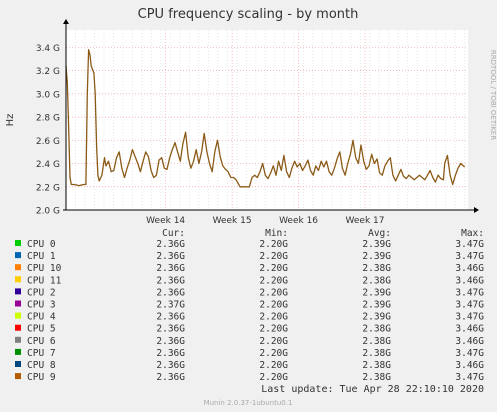 The width and height of the screenshot is (497, 412). Describe the element at coordinates (44, 268) in the screenshot. I see `legend-series-name: CPU 10` at that location.